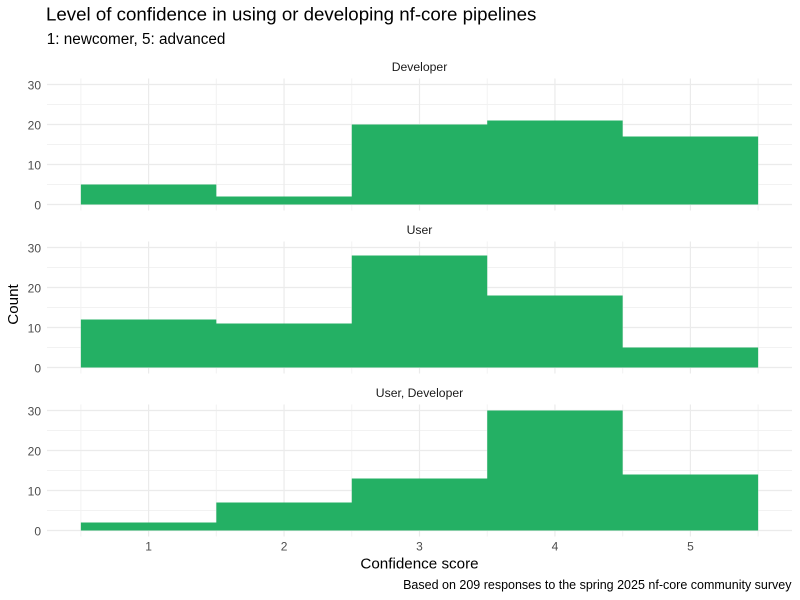  I want to click on svg-text: 1: newcomer, 5: advanced, so click(136, 39).